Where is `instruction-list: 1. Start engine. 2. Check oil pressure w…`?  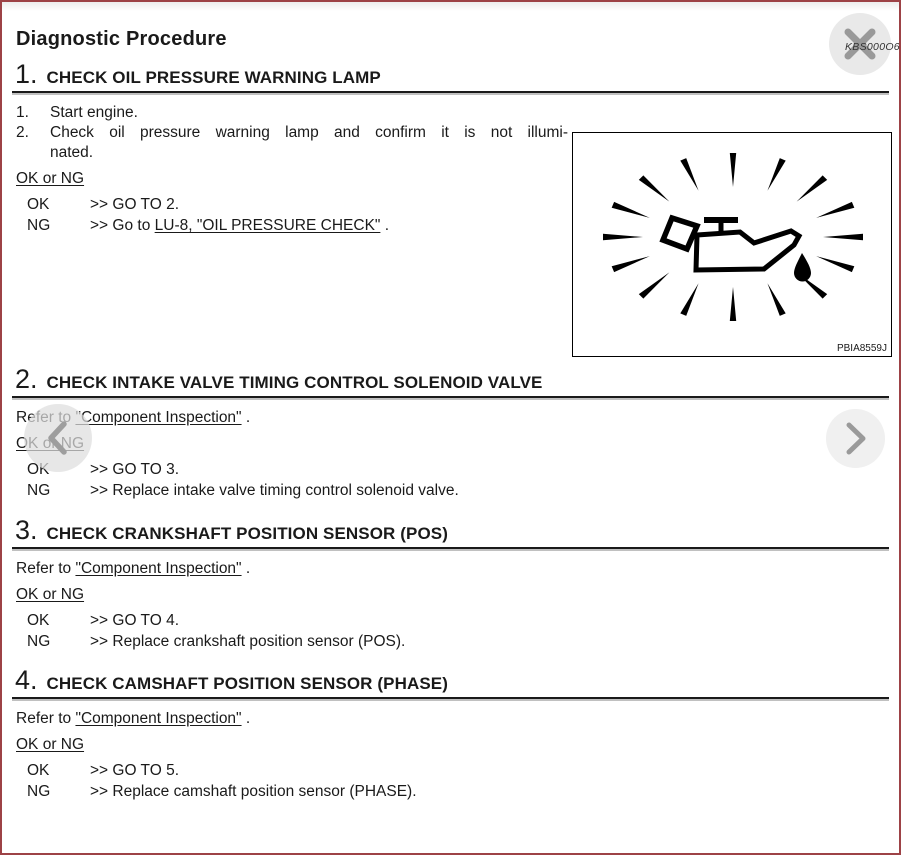 instruction-list: 1. Start engine. 2. Check oil pressure w… is located at coordinates (292, 133).